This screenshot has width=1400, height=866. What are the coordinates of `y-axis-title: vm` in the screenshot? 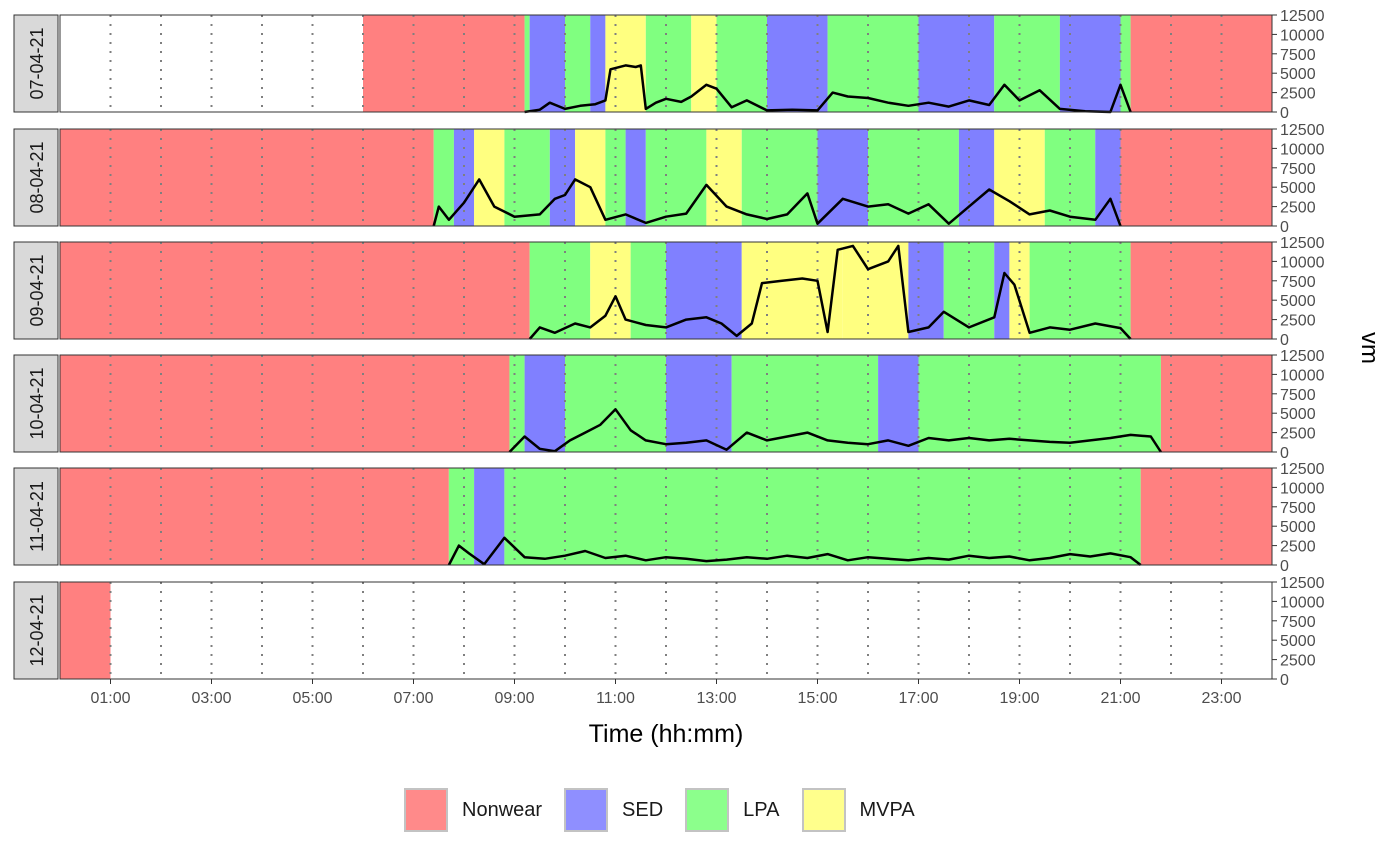 It's located at (1369, 348).